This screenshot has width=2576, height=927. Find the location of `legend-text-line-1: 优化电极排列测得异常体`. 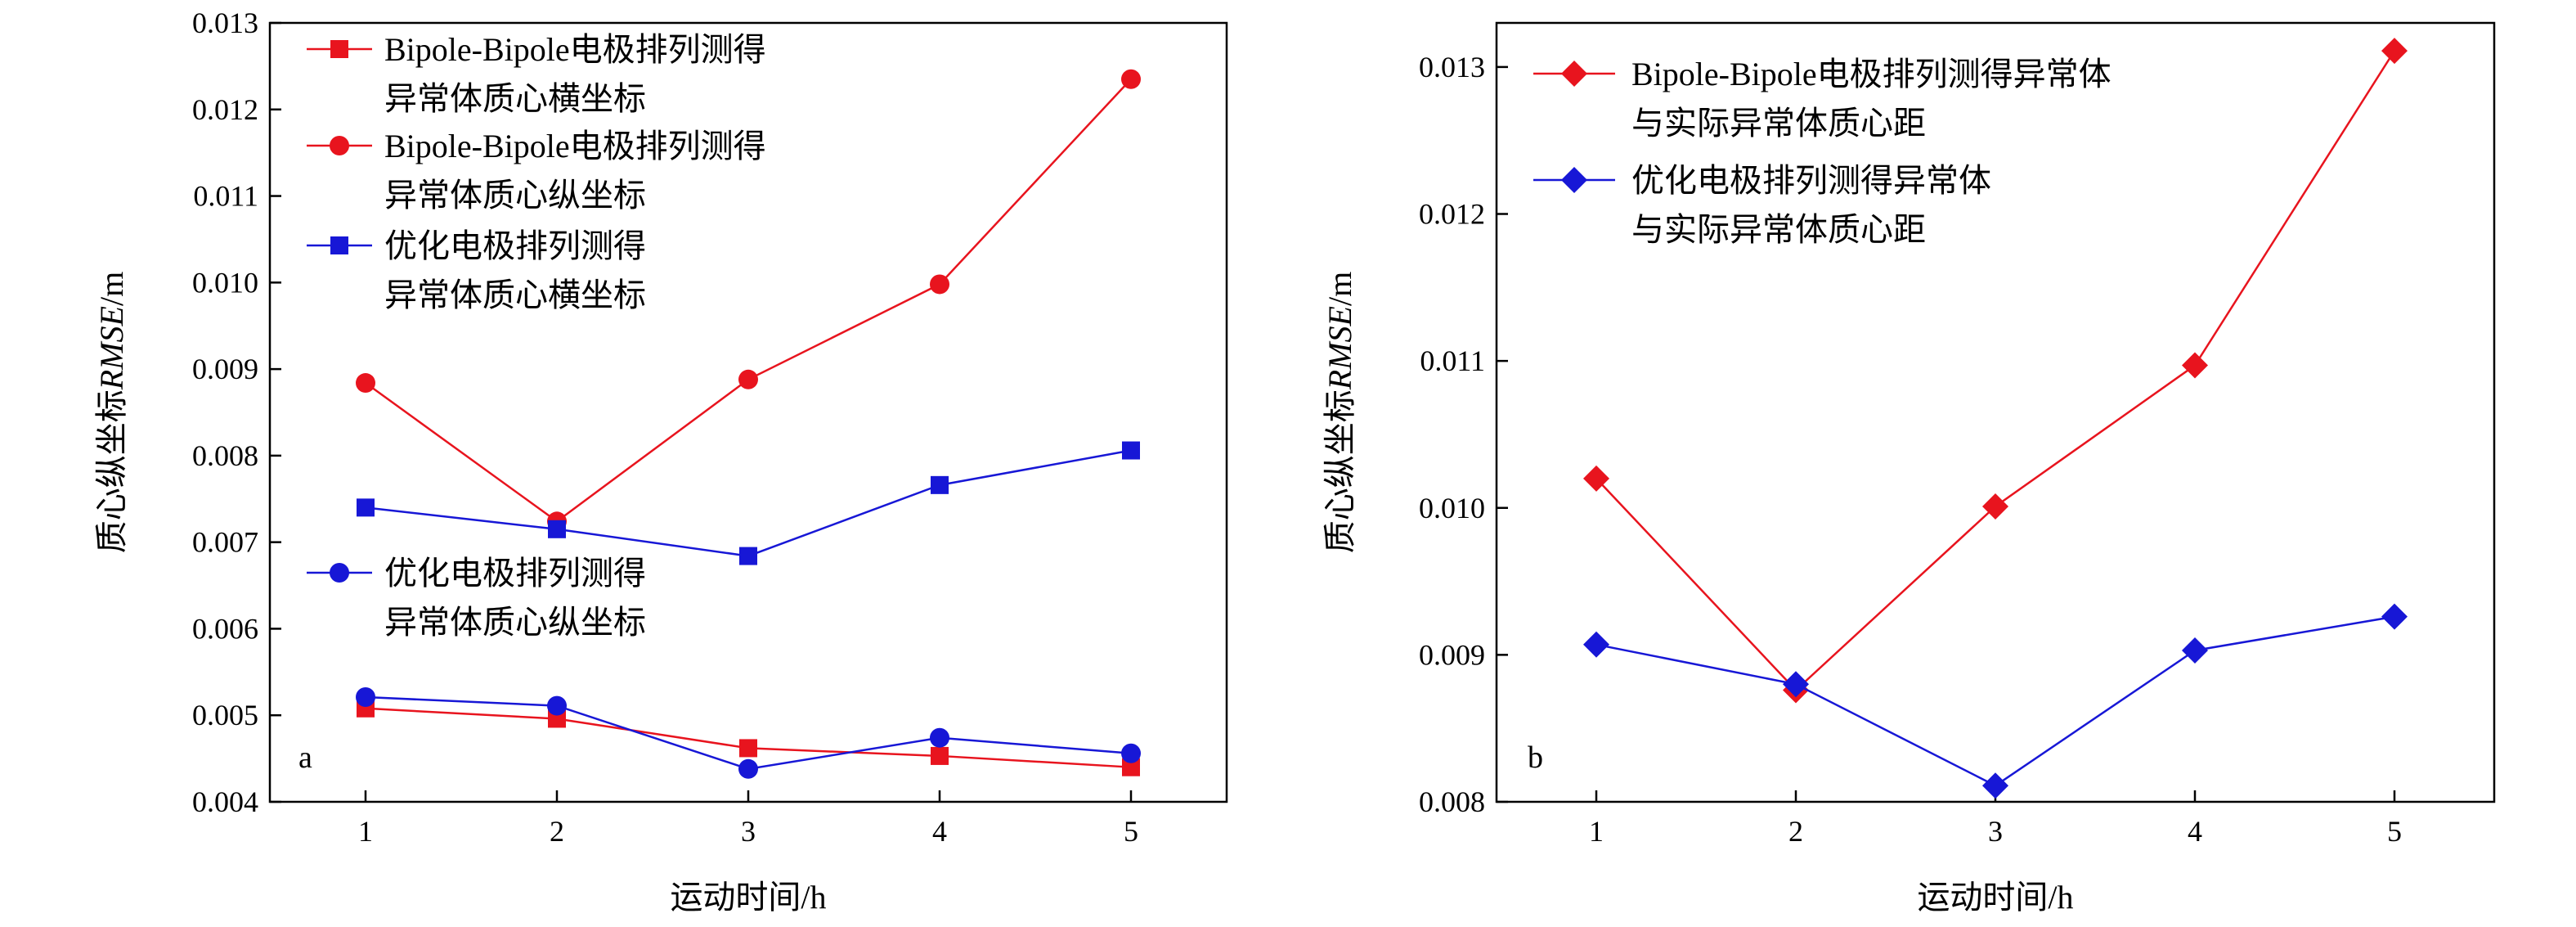

legend-text-line-1: 优化电极排列测得异常体 is located at coordinates (1811, 181).